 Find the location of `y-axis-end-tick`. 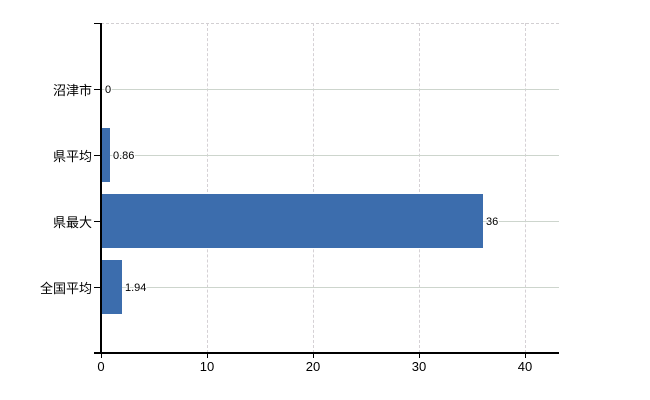

y-axis-end-tick is located at coordinates (97, 23).